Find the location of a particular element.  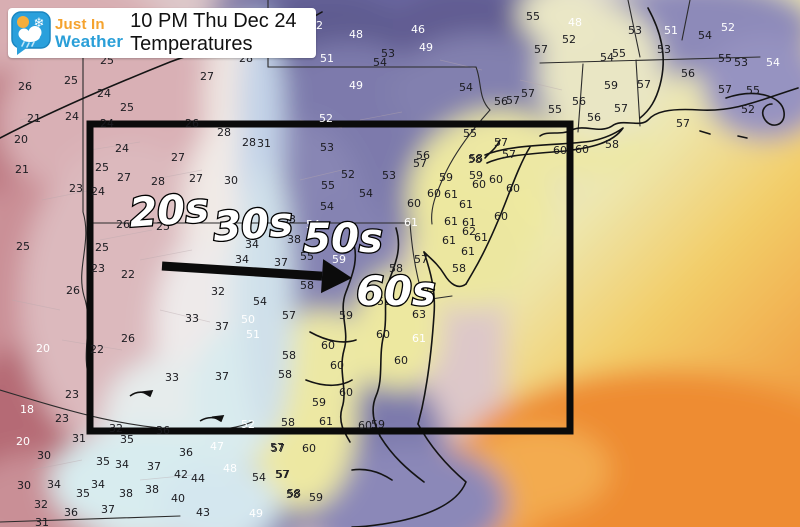

map-doodle-arrows is located at coordinates (177, 406).